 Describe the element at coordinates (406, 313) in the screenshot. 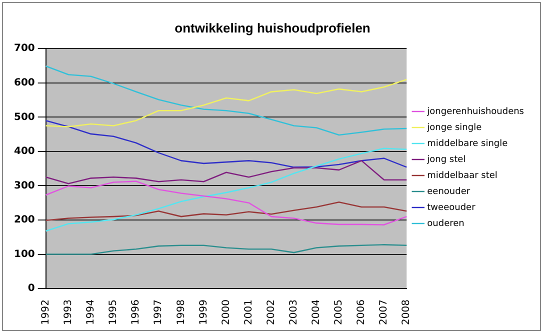

I see `x-tick-label: 2008` at that location.